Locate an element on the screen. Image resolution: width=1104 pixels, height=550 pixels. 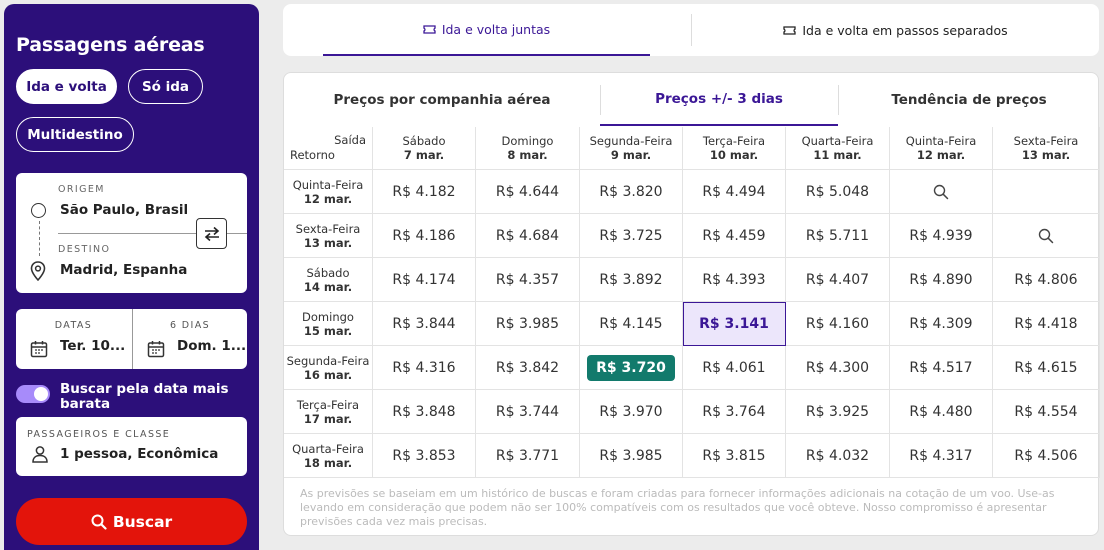
price-value: R$ 4.032 is located at coordinates (837, 455).